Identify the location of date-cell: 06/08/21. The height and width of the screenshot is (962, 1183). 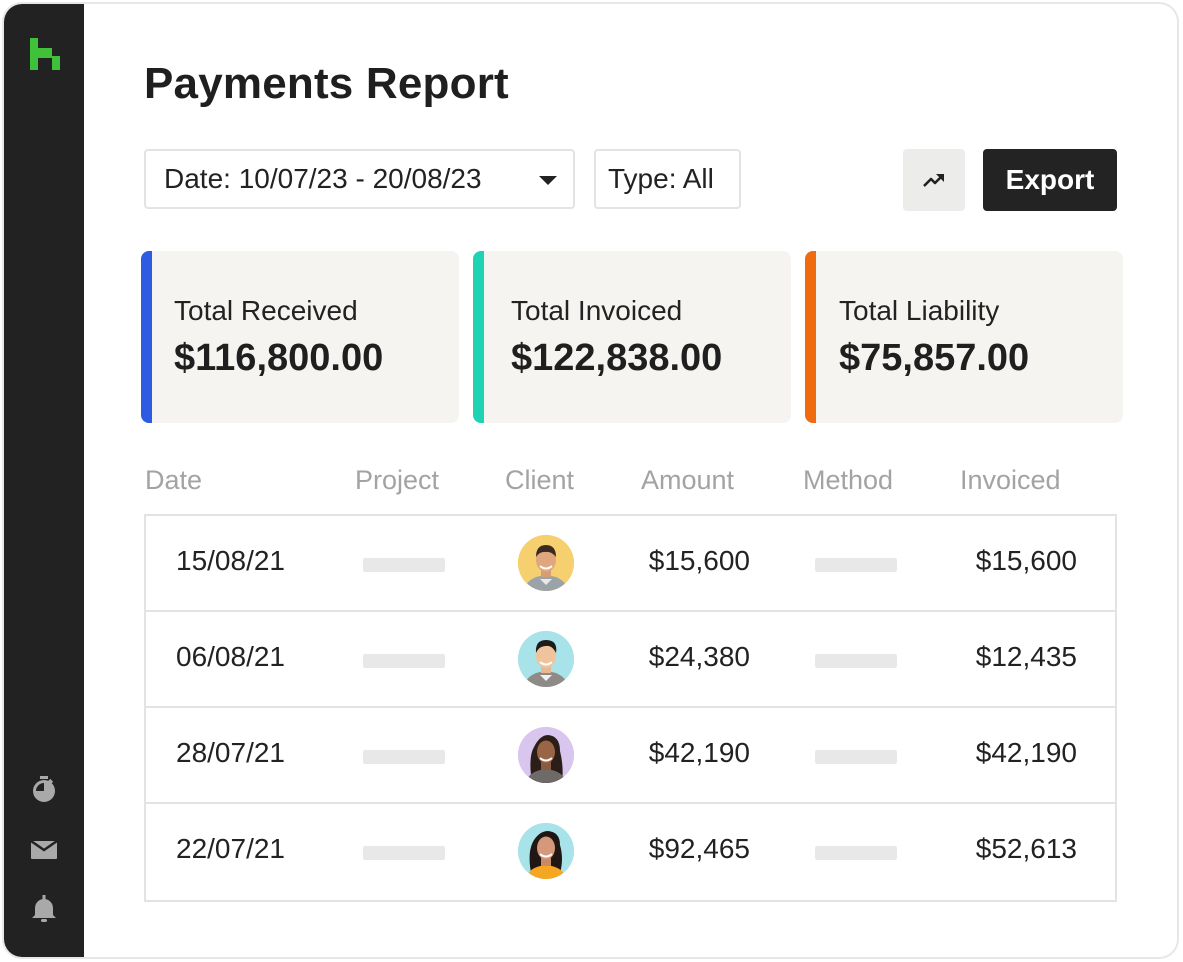
(230, 656).